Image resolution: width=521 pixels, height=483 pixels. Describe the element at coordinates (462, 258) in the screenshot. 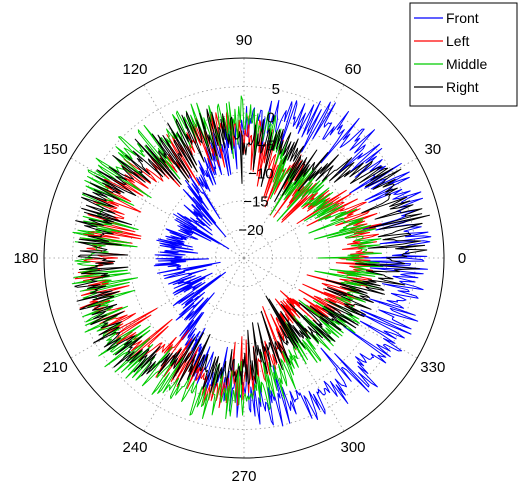

I see `angle-tick-label: 0` at that location.